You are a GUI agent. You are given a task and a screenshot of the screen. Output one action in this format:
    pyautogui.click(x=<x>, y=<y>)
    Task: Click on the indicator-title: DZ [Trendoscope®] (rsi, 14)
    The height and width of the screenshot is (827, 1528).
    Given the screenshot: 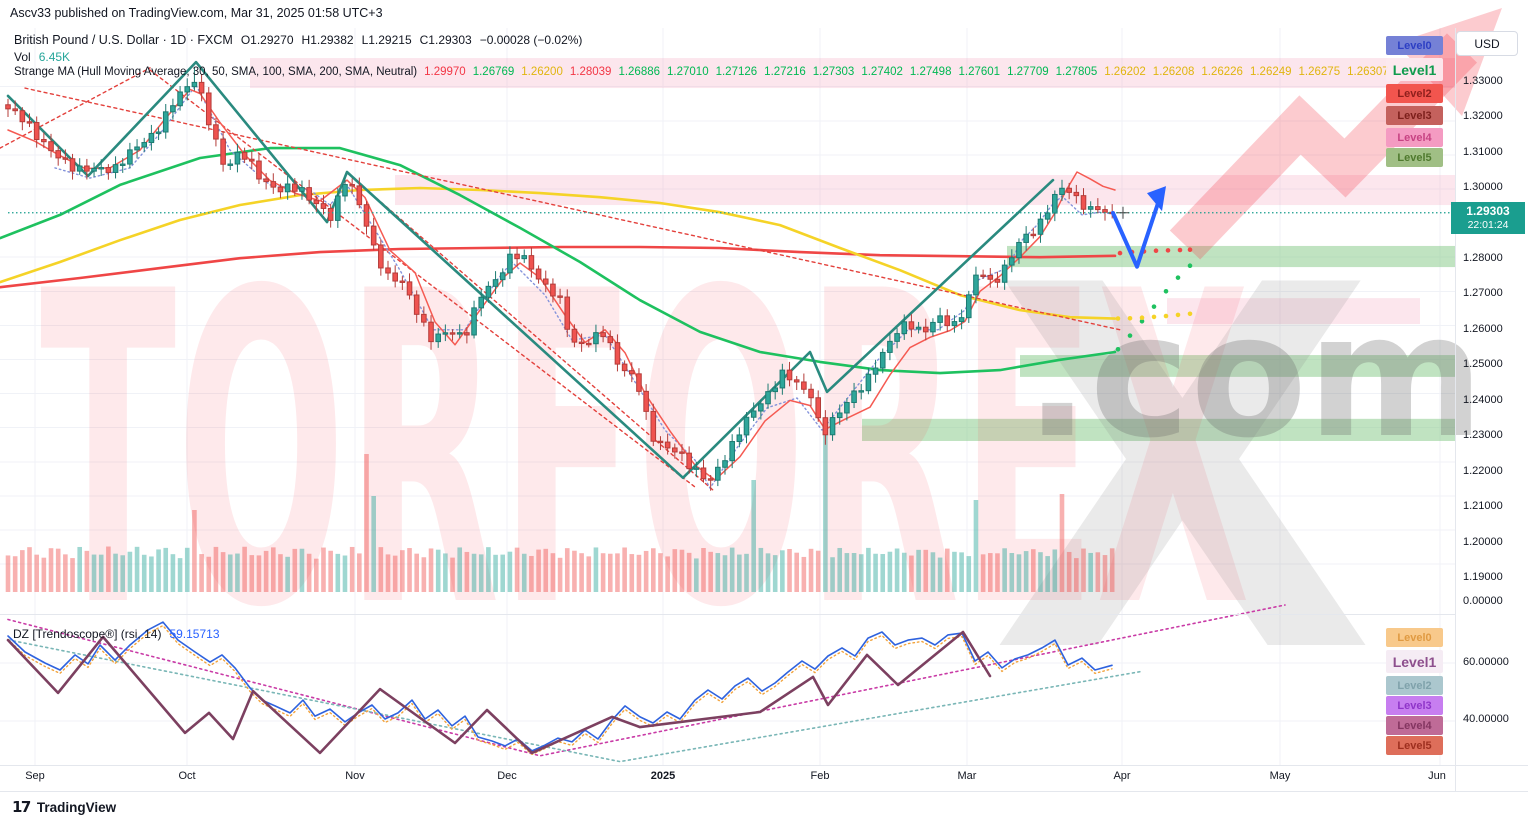 What is the action you would take?
    pyautogui.click(x=87, y=634)
    